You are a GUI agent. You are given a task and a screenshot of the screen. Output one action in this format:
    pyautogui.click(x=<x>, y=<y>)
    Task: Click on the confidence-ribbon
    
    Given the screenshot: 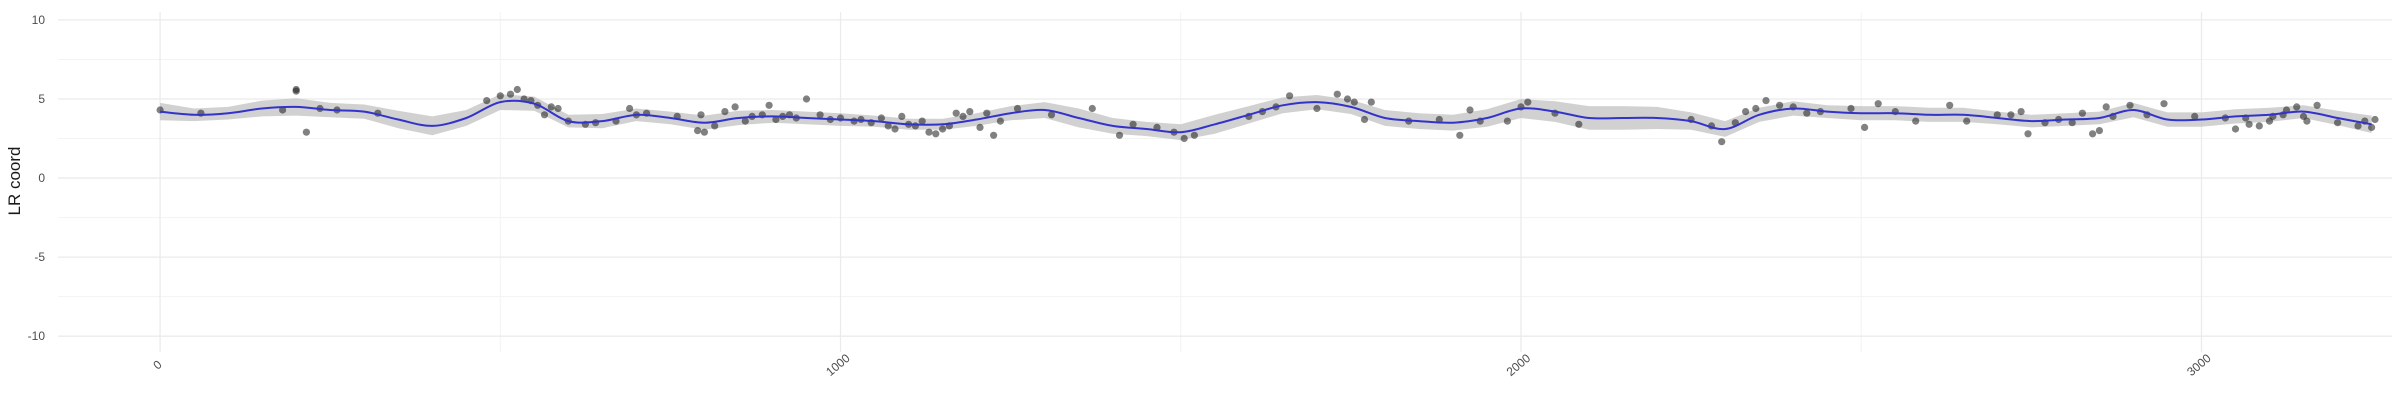 What is the action you would take?
    pyautogui.click(x=1266, y=117)
    